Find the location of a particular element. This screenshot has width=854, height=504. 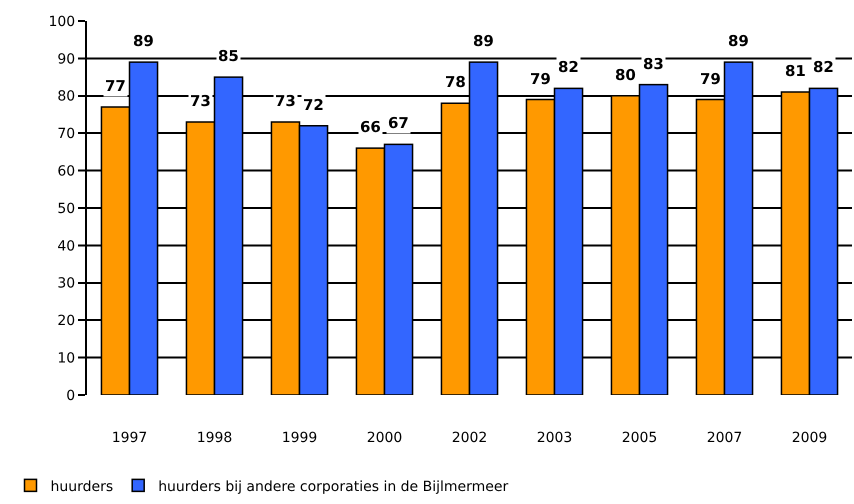

x-tick-label: 2007 is located at coordinates (724, 438).